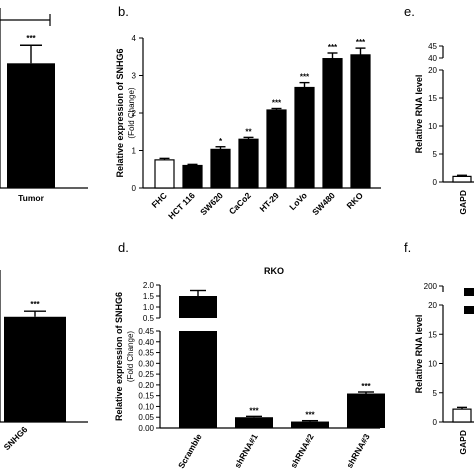 This screenshot has width=474, height=474. I want to click on y-tick-label: 0.30, so click(146, 363).